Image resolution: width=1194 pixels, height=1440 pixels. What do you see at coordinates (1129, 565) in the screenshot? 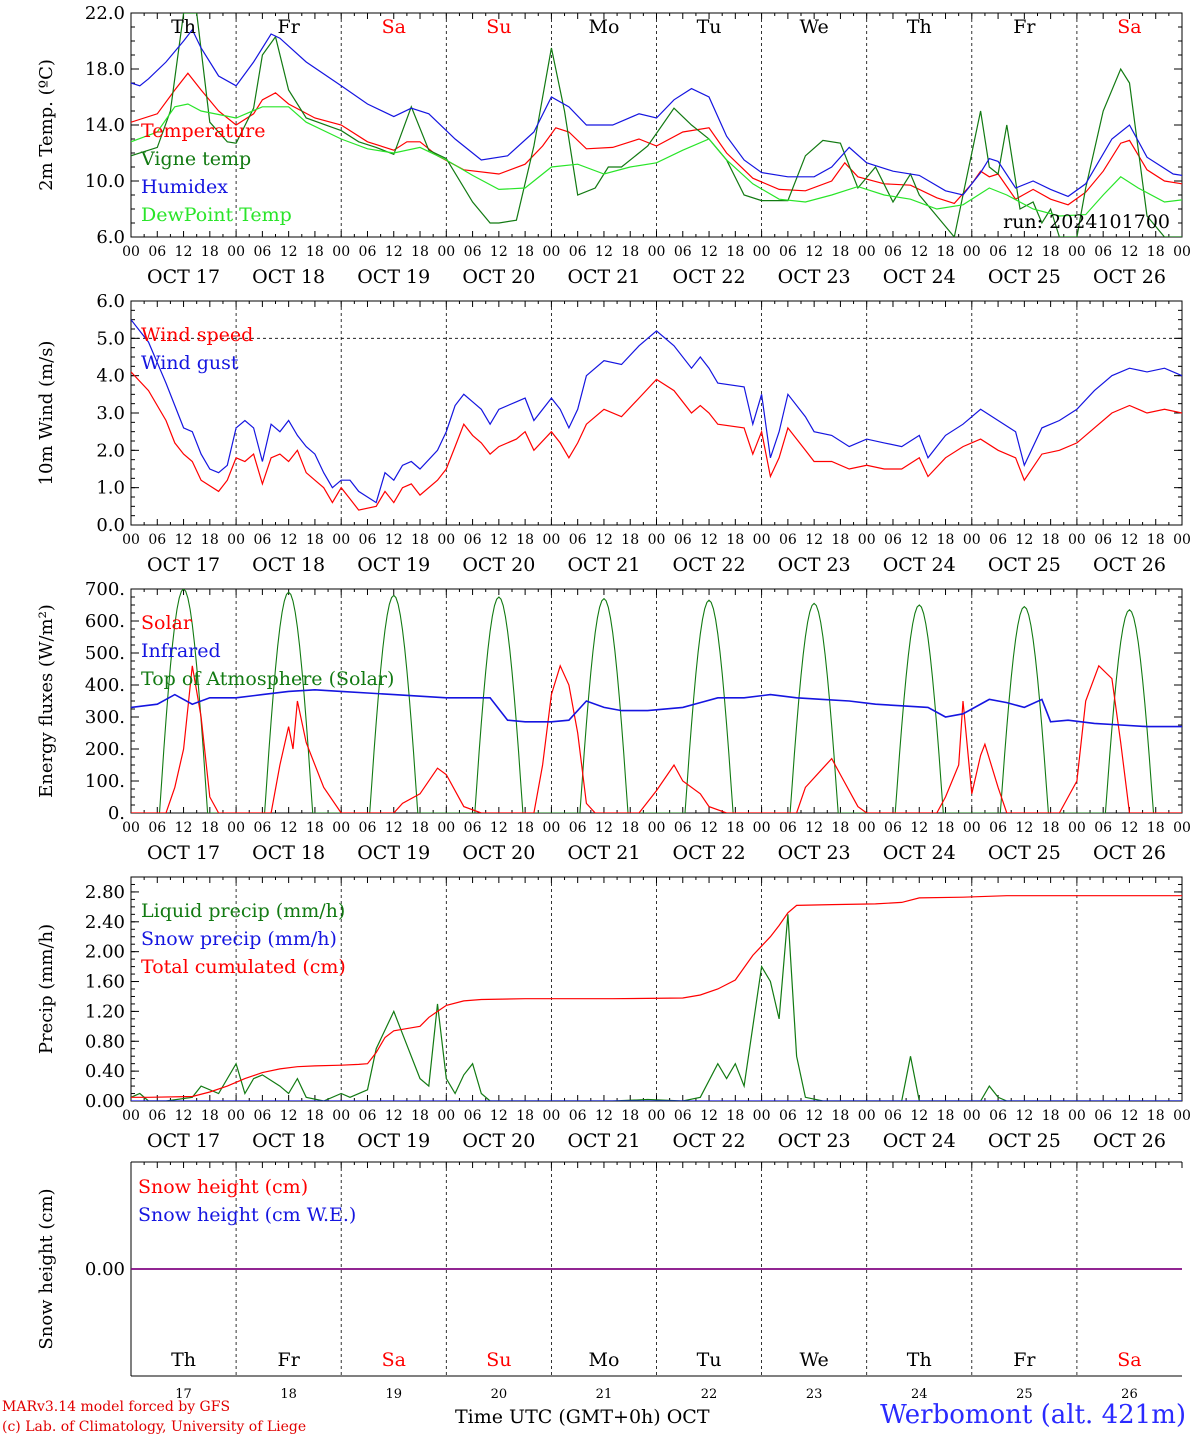
I see `panel2-date-label: OCT 26` at bounding box center [1129, 565].